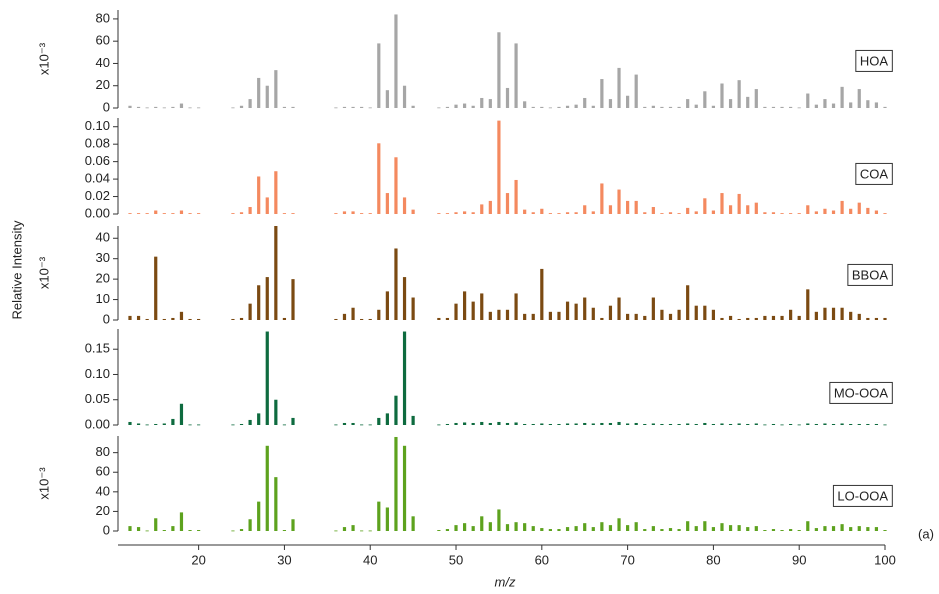 This screenshot has width=939, height=594. What do you see at coordinates (198, 559) in the screenshot?
I see `x-tick-label: 20` at bounding box center [198, 559].